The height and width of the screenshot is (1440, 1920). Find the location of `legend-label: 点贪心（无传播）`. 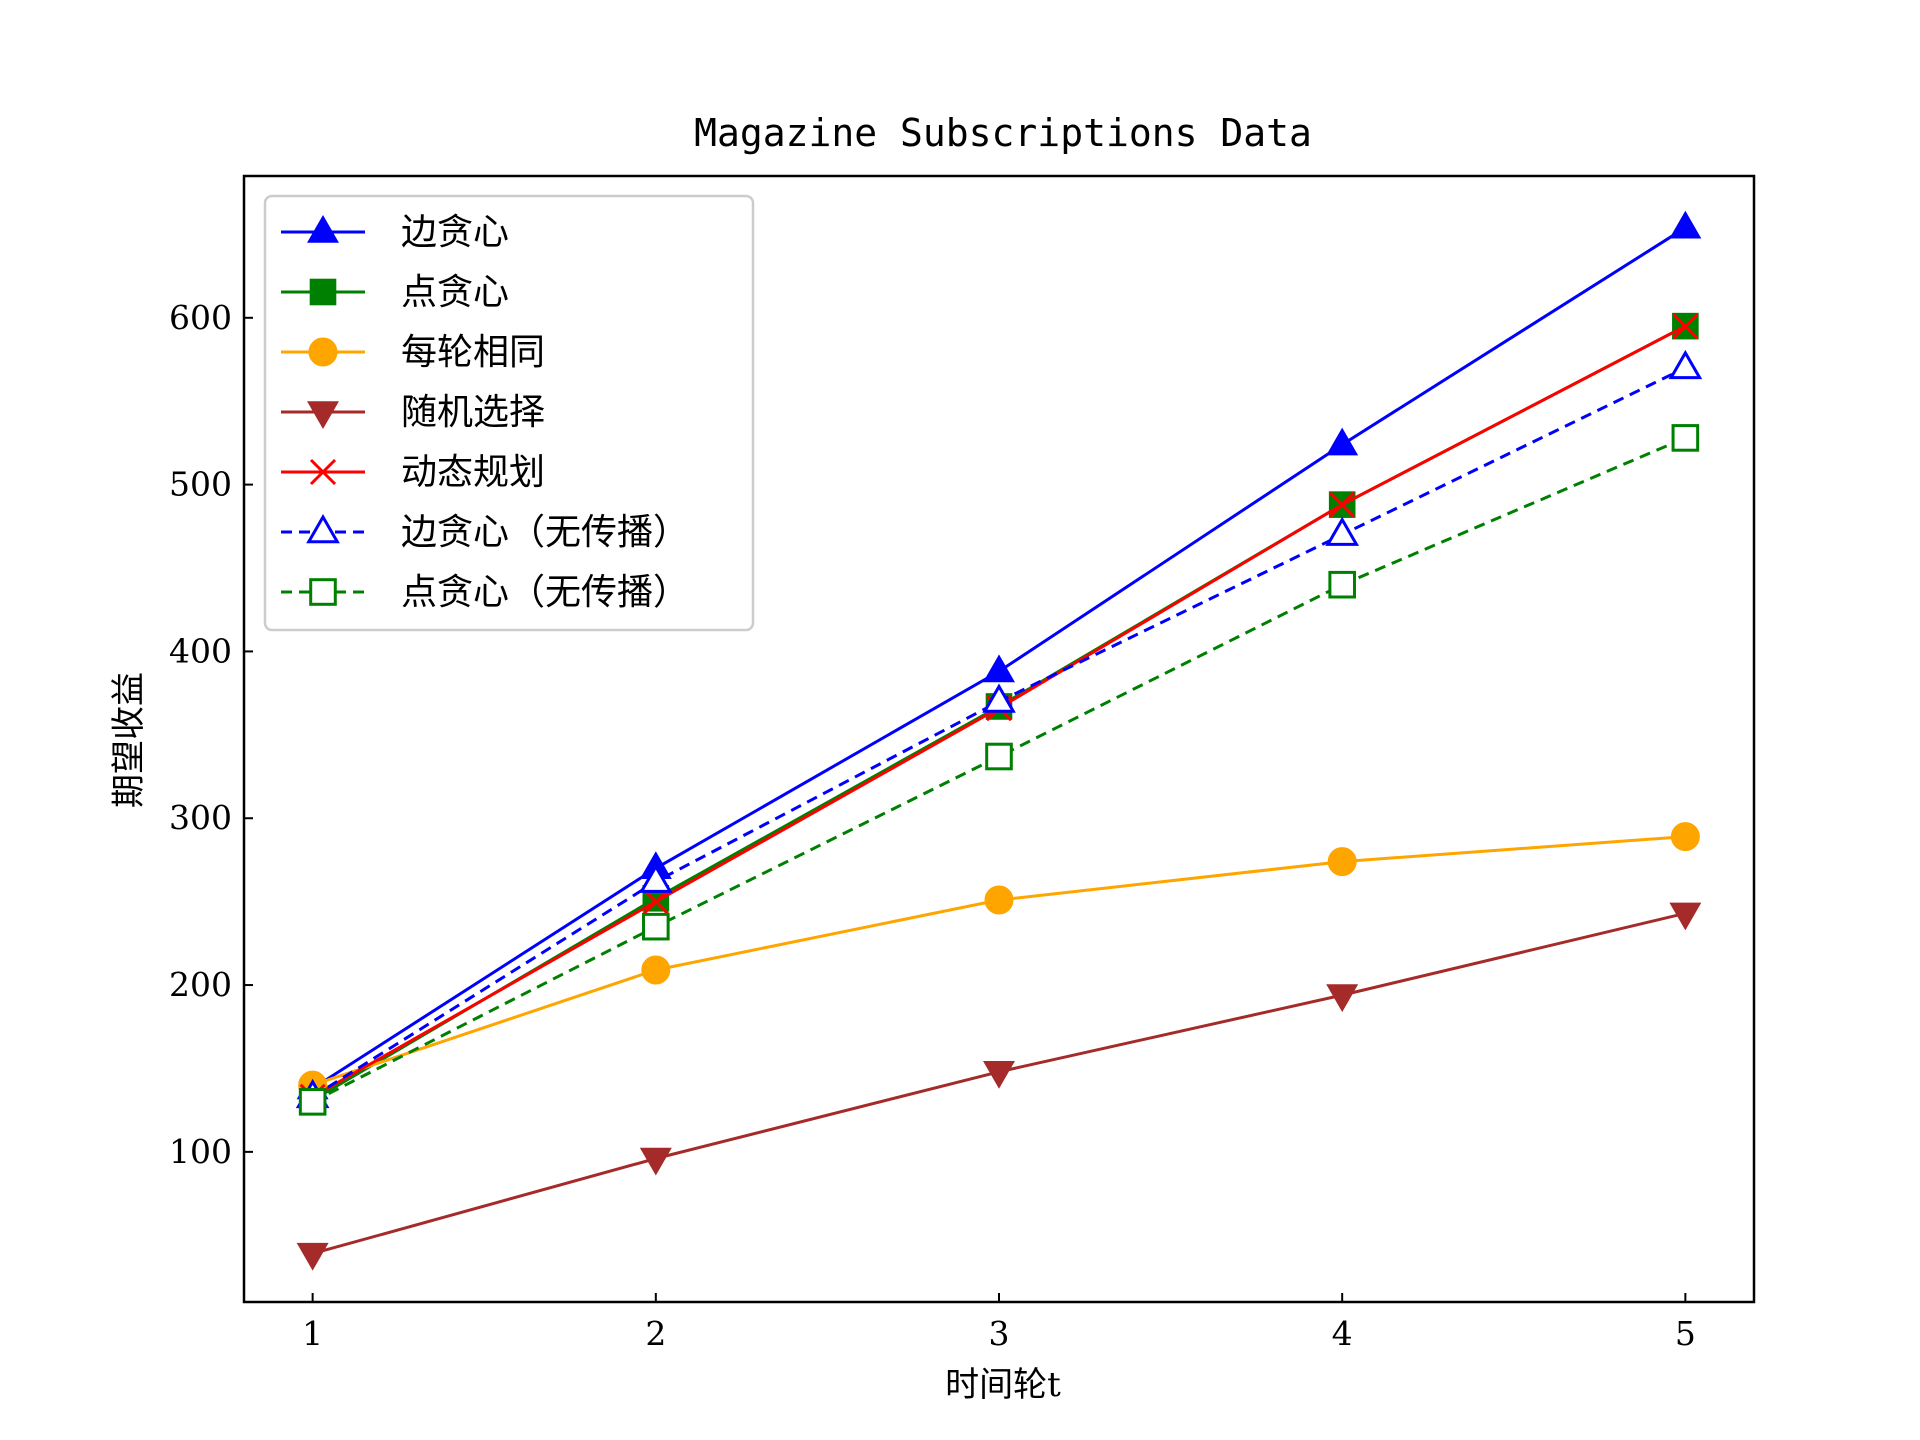

legend-label: 点贪心（无传播） is located at coordinates (545, 592).